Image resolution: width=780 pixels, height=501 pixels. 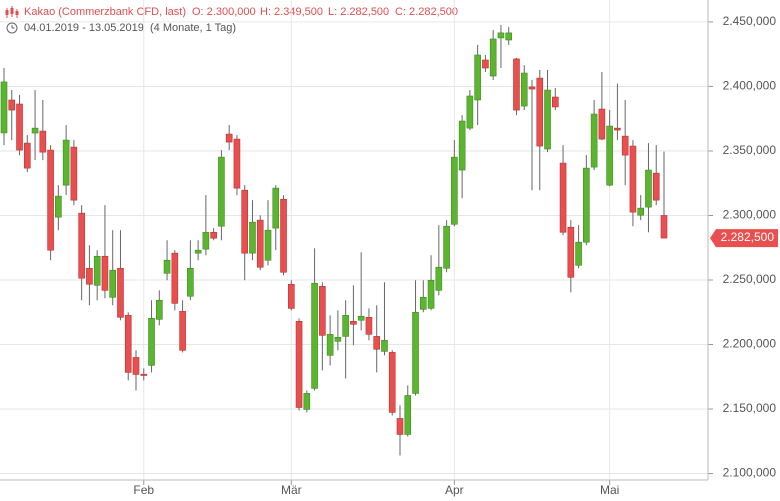 What do you see at coordinates (750, 215) in the screenshot?
I see `y-tick-label: 2.300,000` at bounding box center [750, 215].